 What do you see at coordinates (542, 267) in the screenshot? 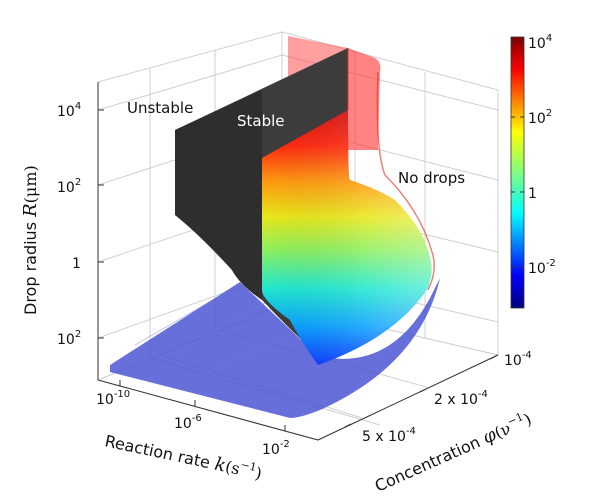
I see `colorbar-tick-3: 10⁻²` at bounding box center [542, 267].